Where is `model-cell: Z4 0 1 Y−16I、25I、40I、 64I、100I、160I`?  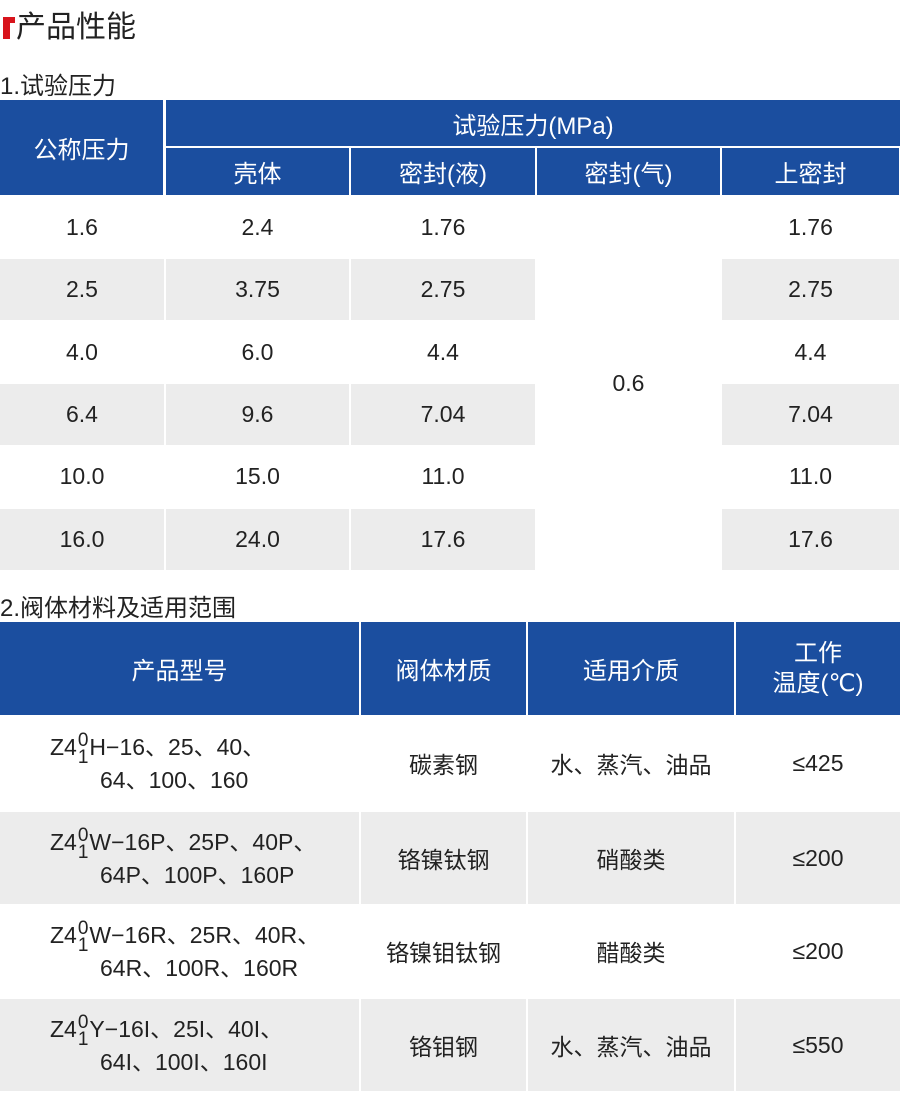 model-cell: Z4 0 1 Y−16I、25I、40I、 64I、100I、160I is located at coordinates (179, 1045).